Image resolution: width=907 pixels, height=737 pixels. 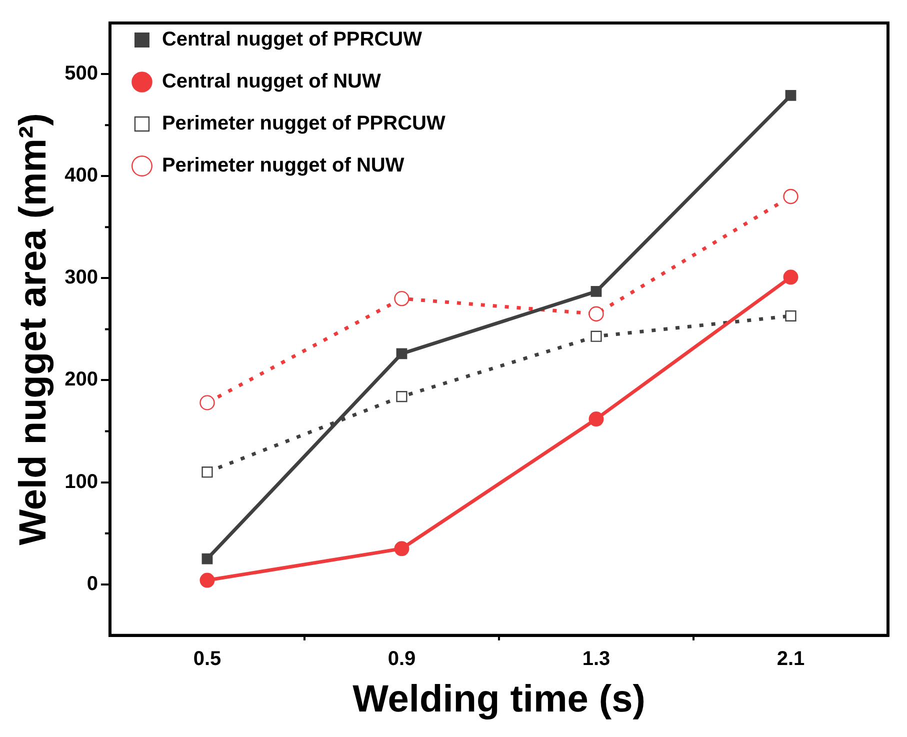 What do you see at coordinates (81, 175) in the screenshot?
I see `y-tick-label: 400` at bounding box center [81, 175].